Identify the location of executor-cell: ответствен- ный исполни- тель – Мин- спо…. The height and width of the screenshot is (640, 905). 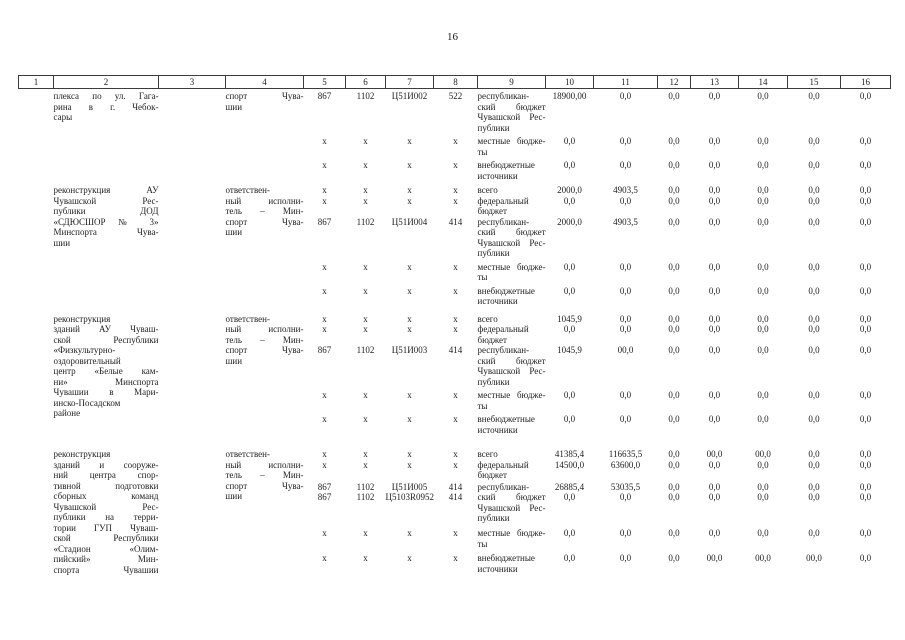
(264, 475).